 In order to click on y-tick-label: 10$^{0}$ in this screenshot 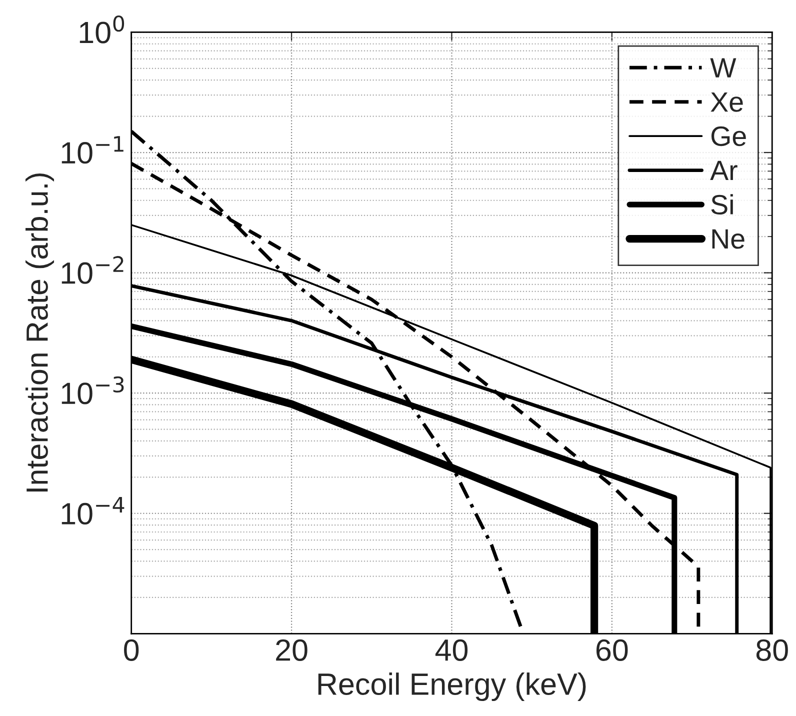, I will do `click(102, 29)`.